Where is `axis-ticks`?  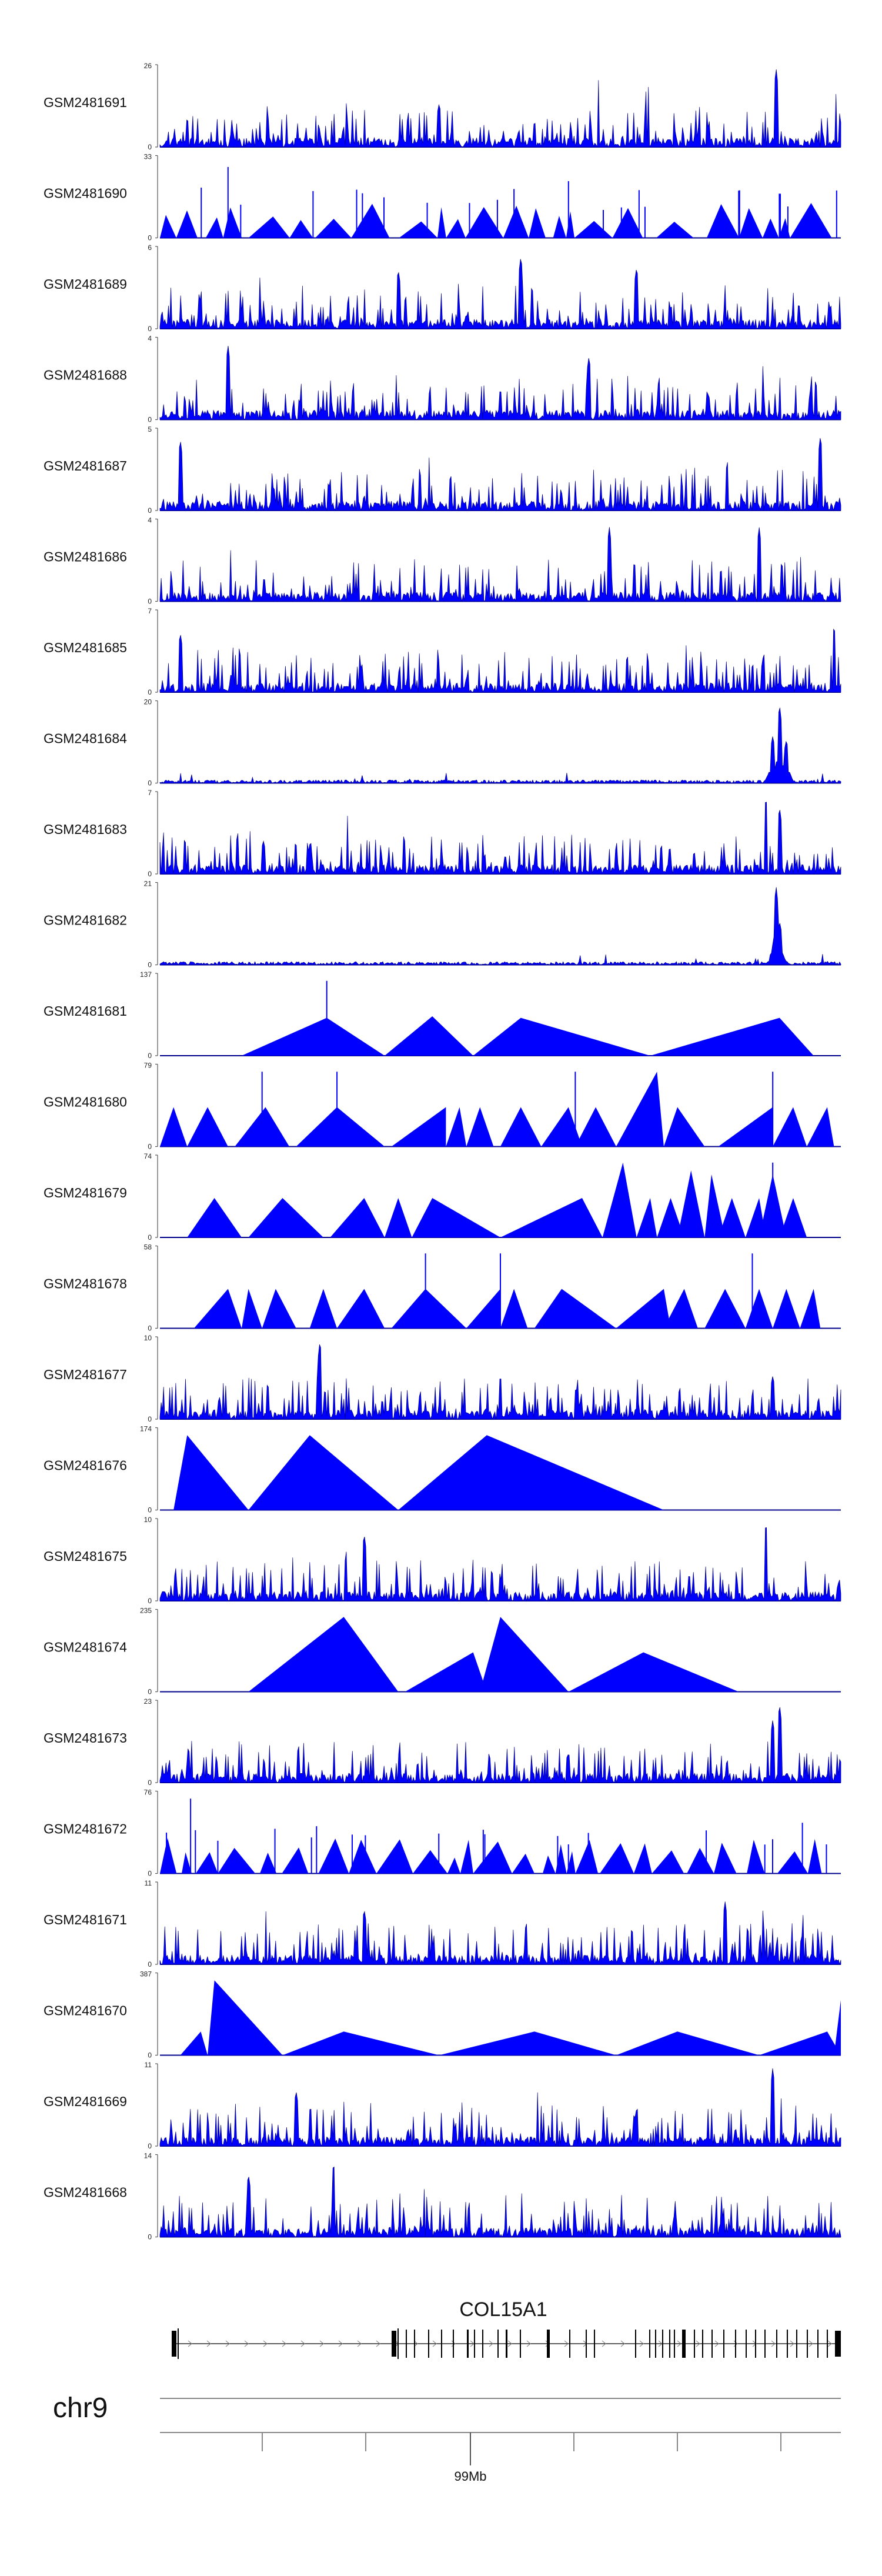 axis-ticks is located at coordinates (521, 2448).